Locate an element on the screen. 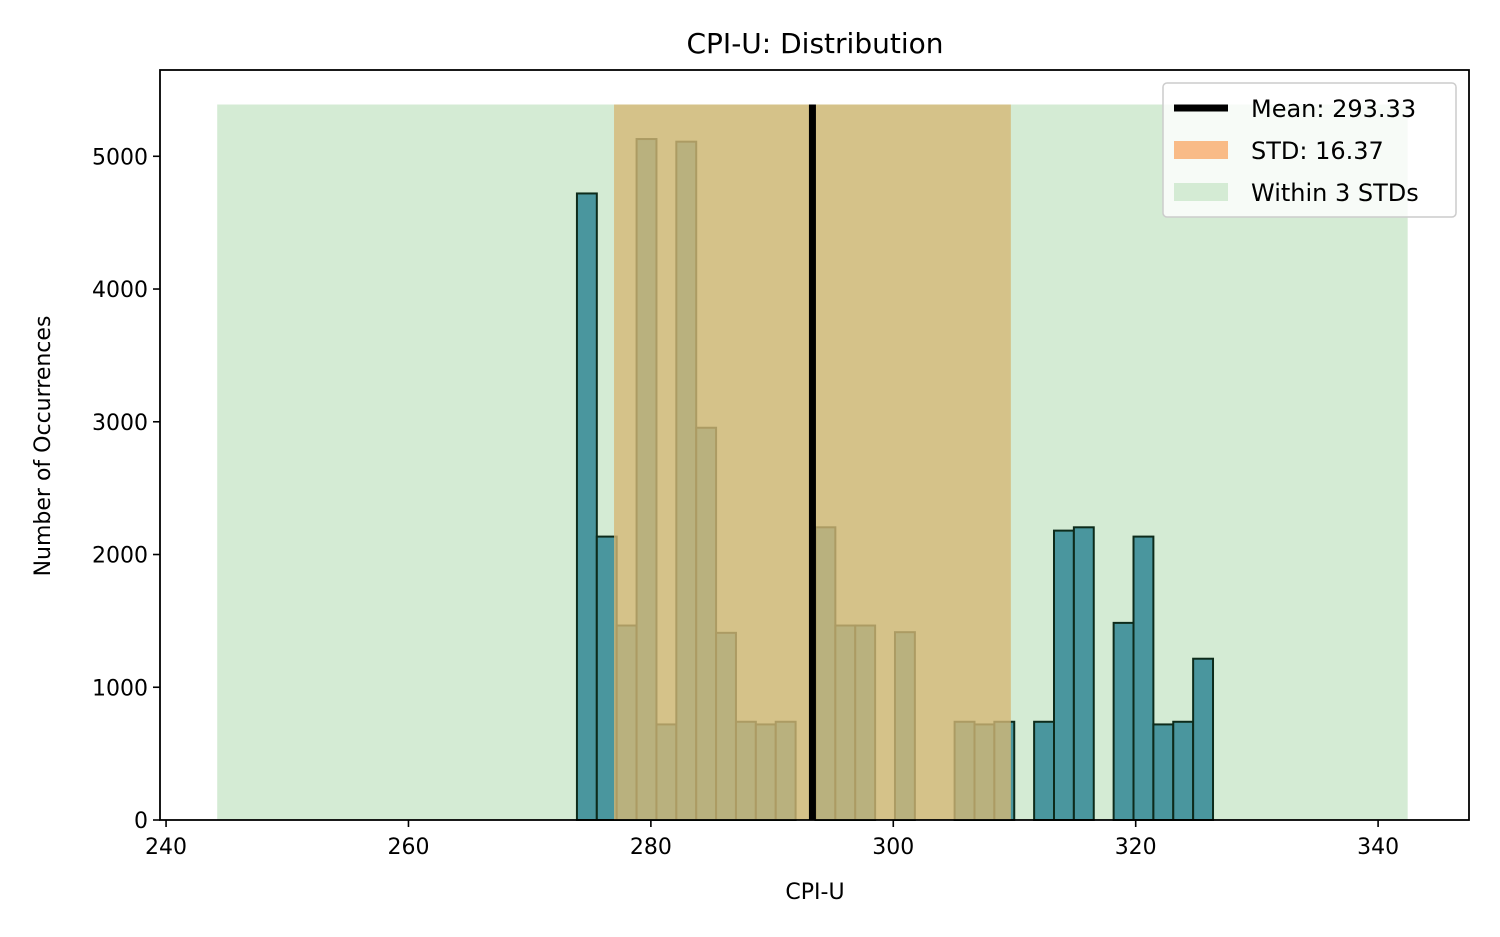 This screenshot has width=1500, height=937. x-tick-label: 300 is located at coordinates (893, 847).